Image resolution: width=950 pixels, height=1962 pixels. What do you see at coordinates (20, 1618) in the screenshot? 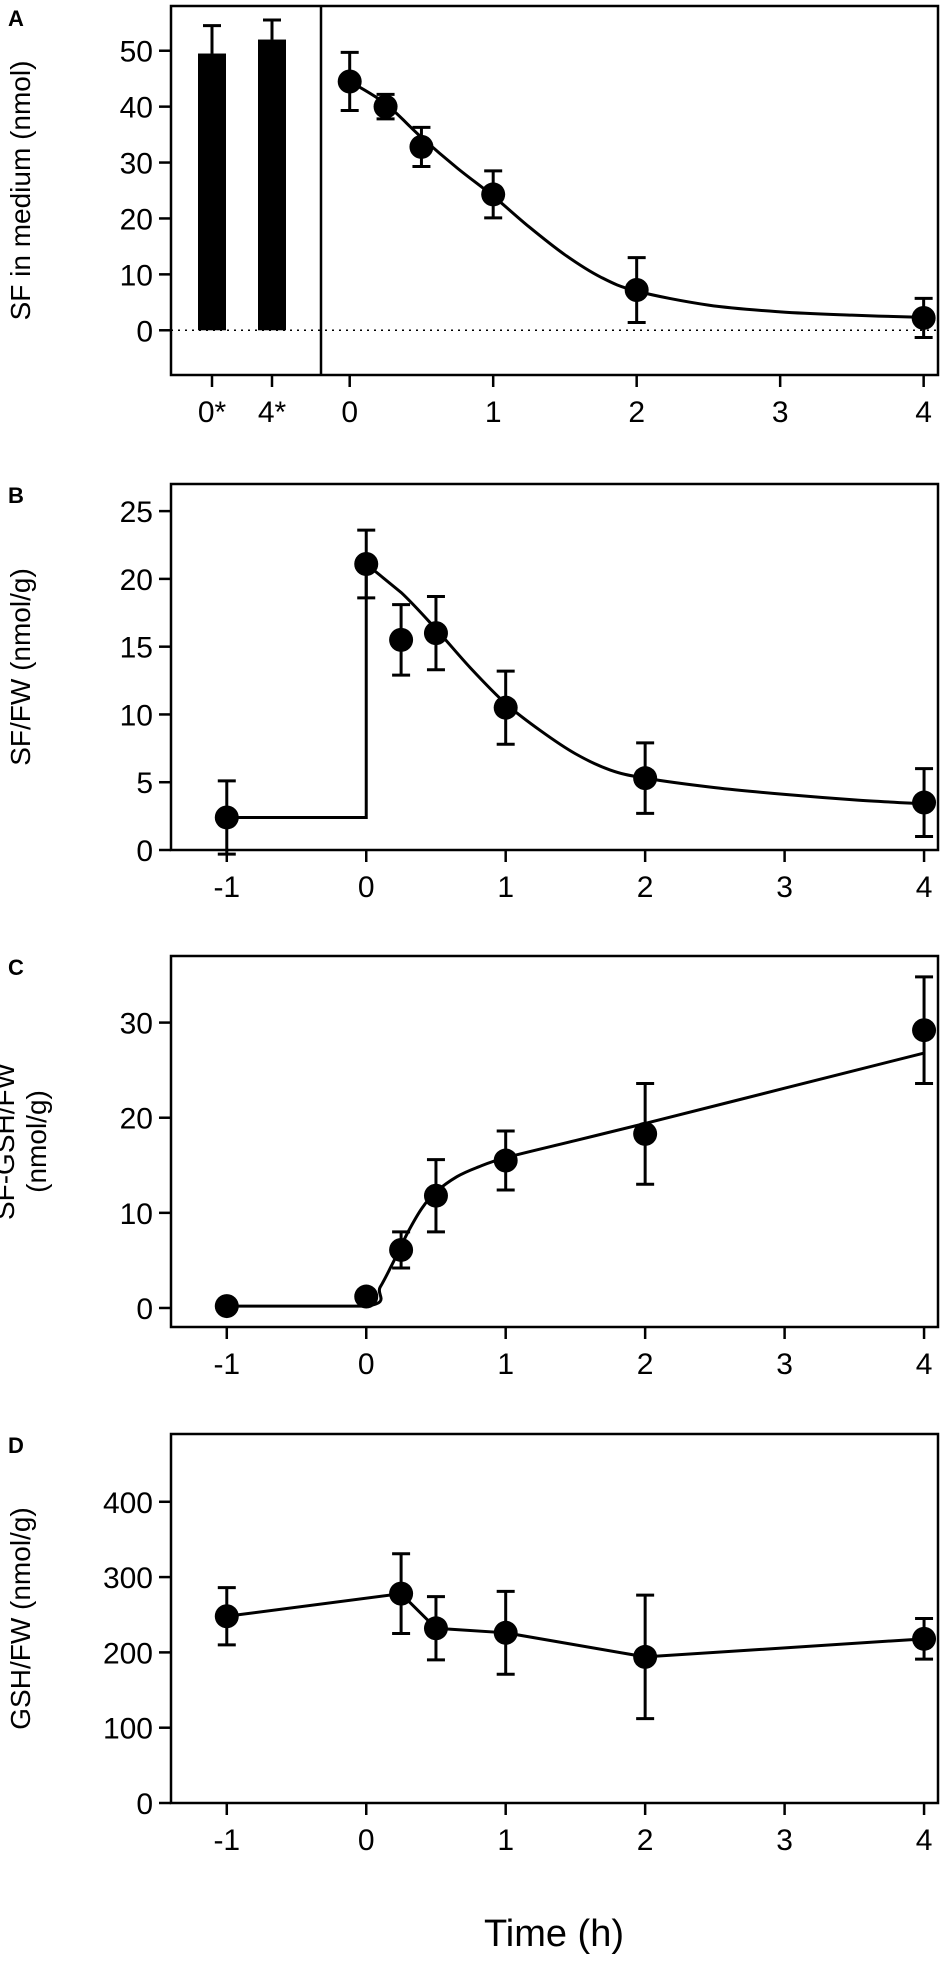
I see `y-axis-label: GSH/FW (nmol/g)` at bounding box center [20, 1618].